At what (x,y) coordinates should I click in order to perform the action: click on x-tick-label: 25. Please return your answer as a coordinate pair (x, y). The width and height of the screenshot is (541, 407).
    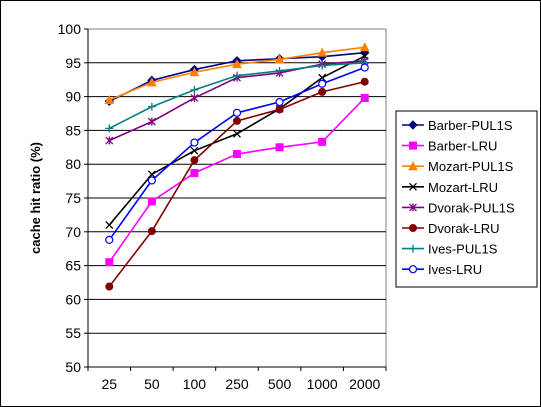
    Looking at the image, I should click on (109, 384).